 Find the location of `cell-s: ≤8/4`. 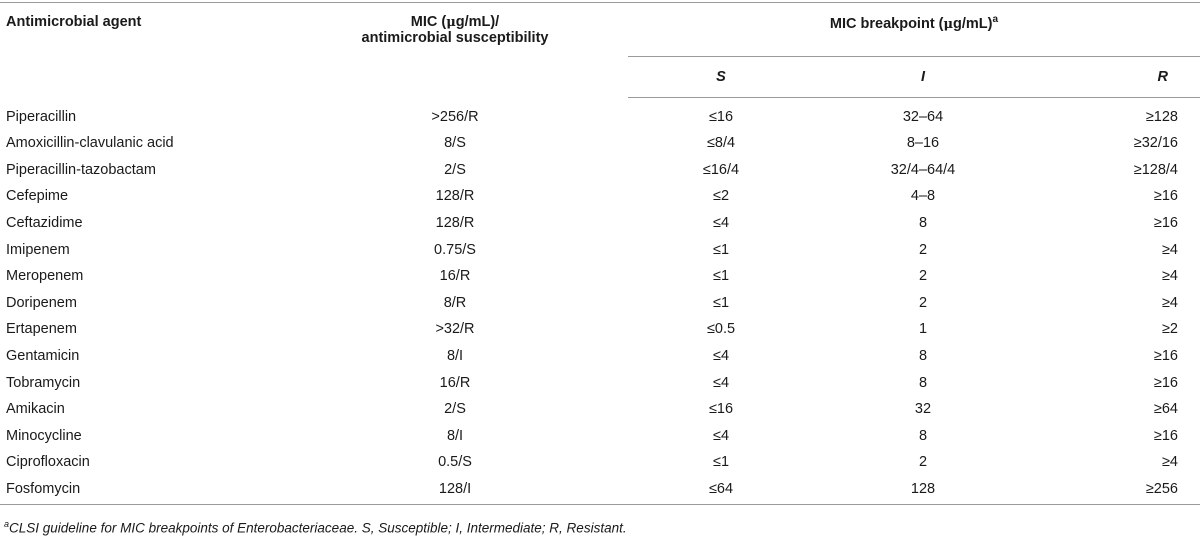

cell-s: ≤8/4 is located at coordinates (721, 143).